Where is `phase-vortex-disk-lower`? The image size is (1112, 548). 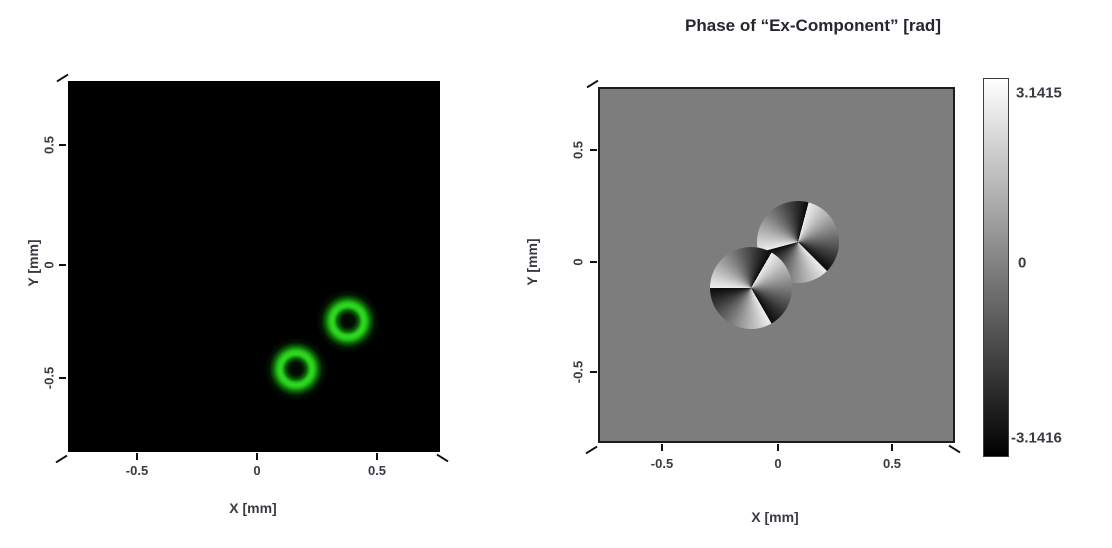 phase-vortex-disk-lower is located at coordinates (751, 288).